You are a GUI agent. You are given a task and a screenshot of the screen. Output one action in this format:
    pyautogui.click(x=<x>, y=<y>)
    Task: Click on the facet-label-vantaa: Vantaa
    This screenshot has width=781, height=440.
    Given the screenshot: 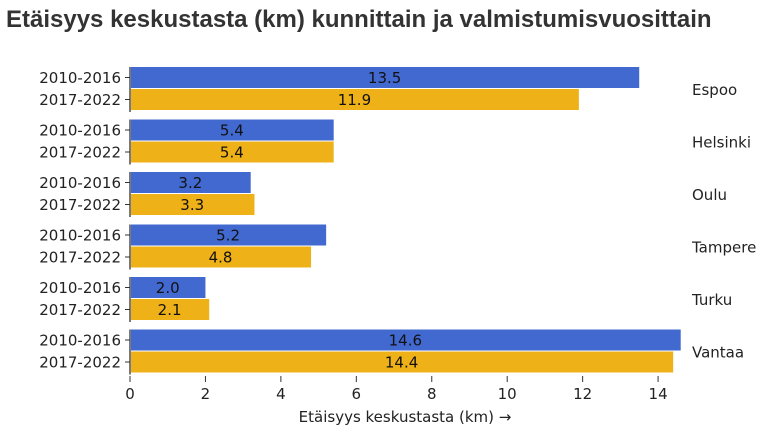 What is the action you would take?
    pyautogui.click(x=718, y=353)
    